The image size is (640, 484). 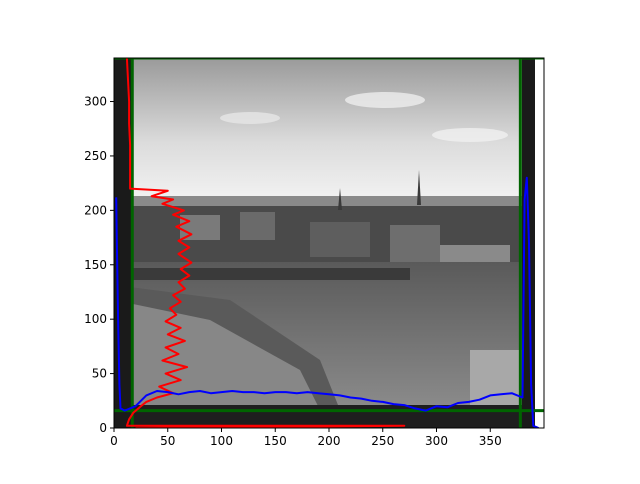 I want to click on y-tick-label: 50, so click(x=99, y=374).